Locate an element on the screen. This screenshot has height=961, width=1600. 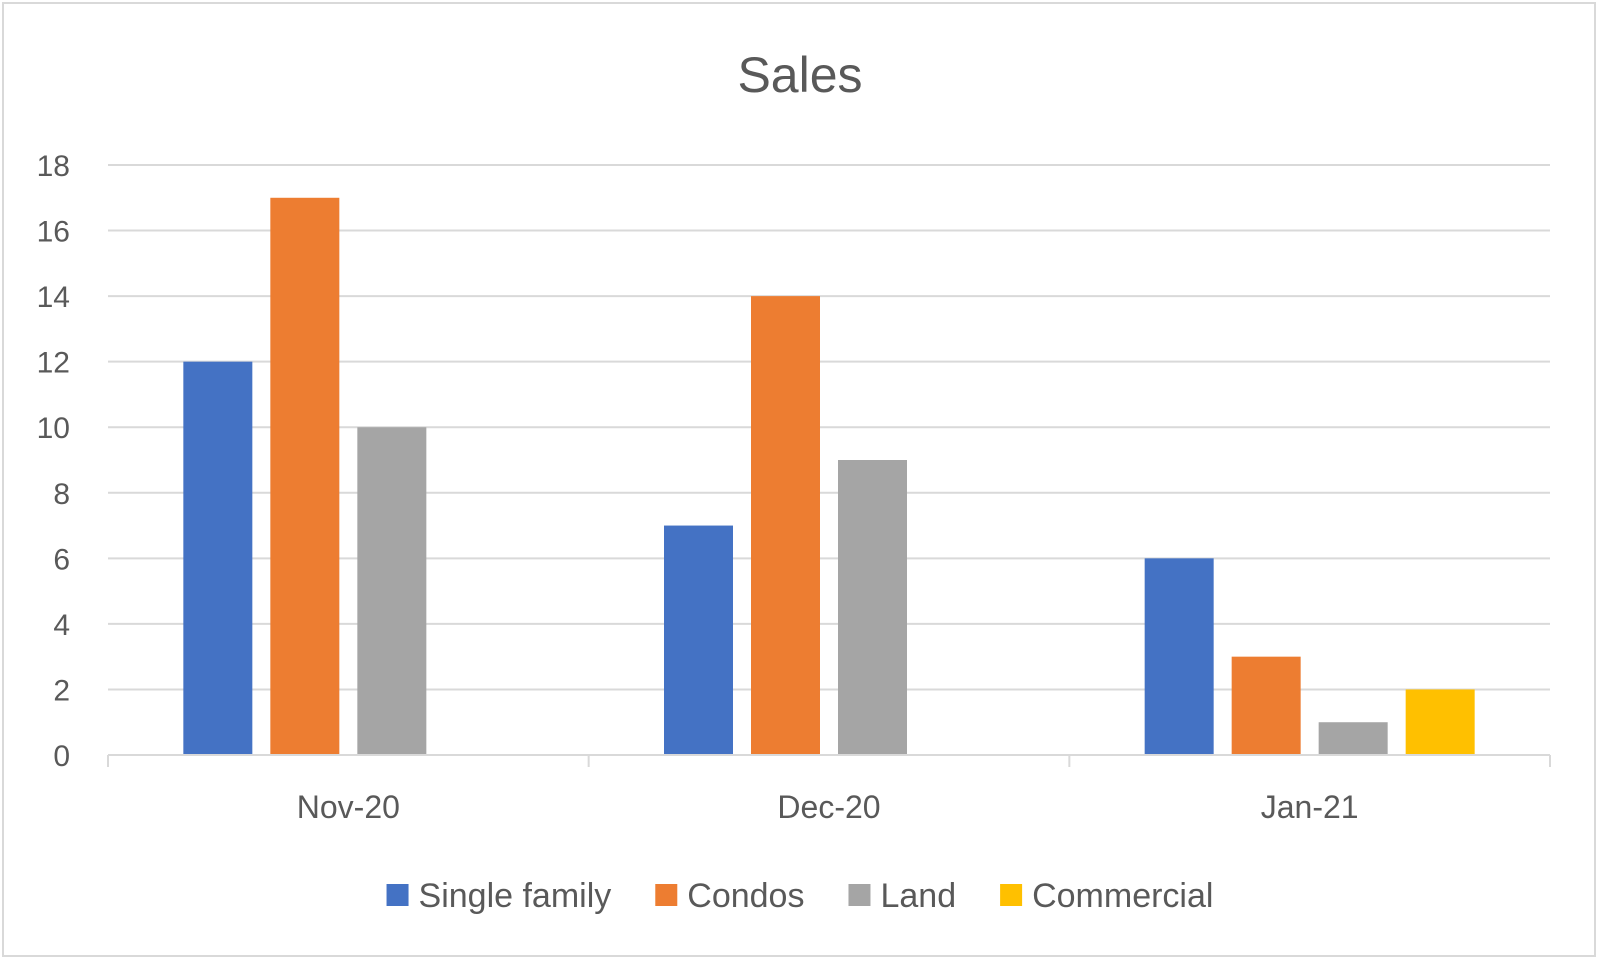
x-axis: Nov-20 Dec-20 Jan-21 is located at coordinates (829, 789).